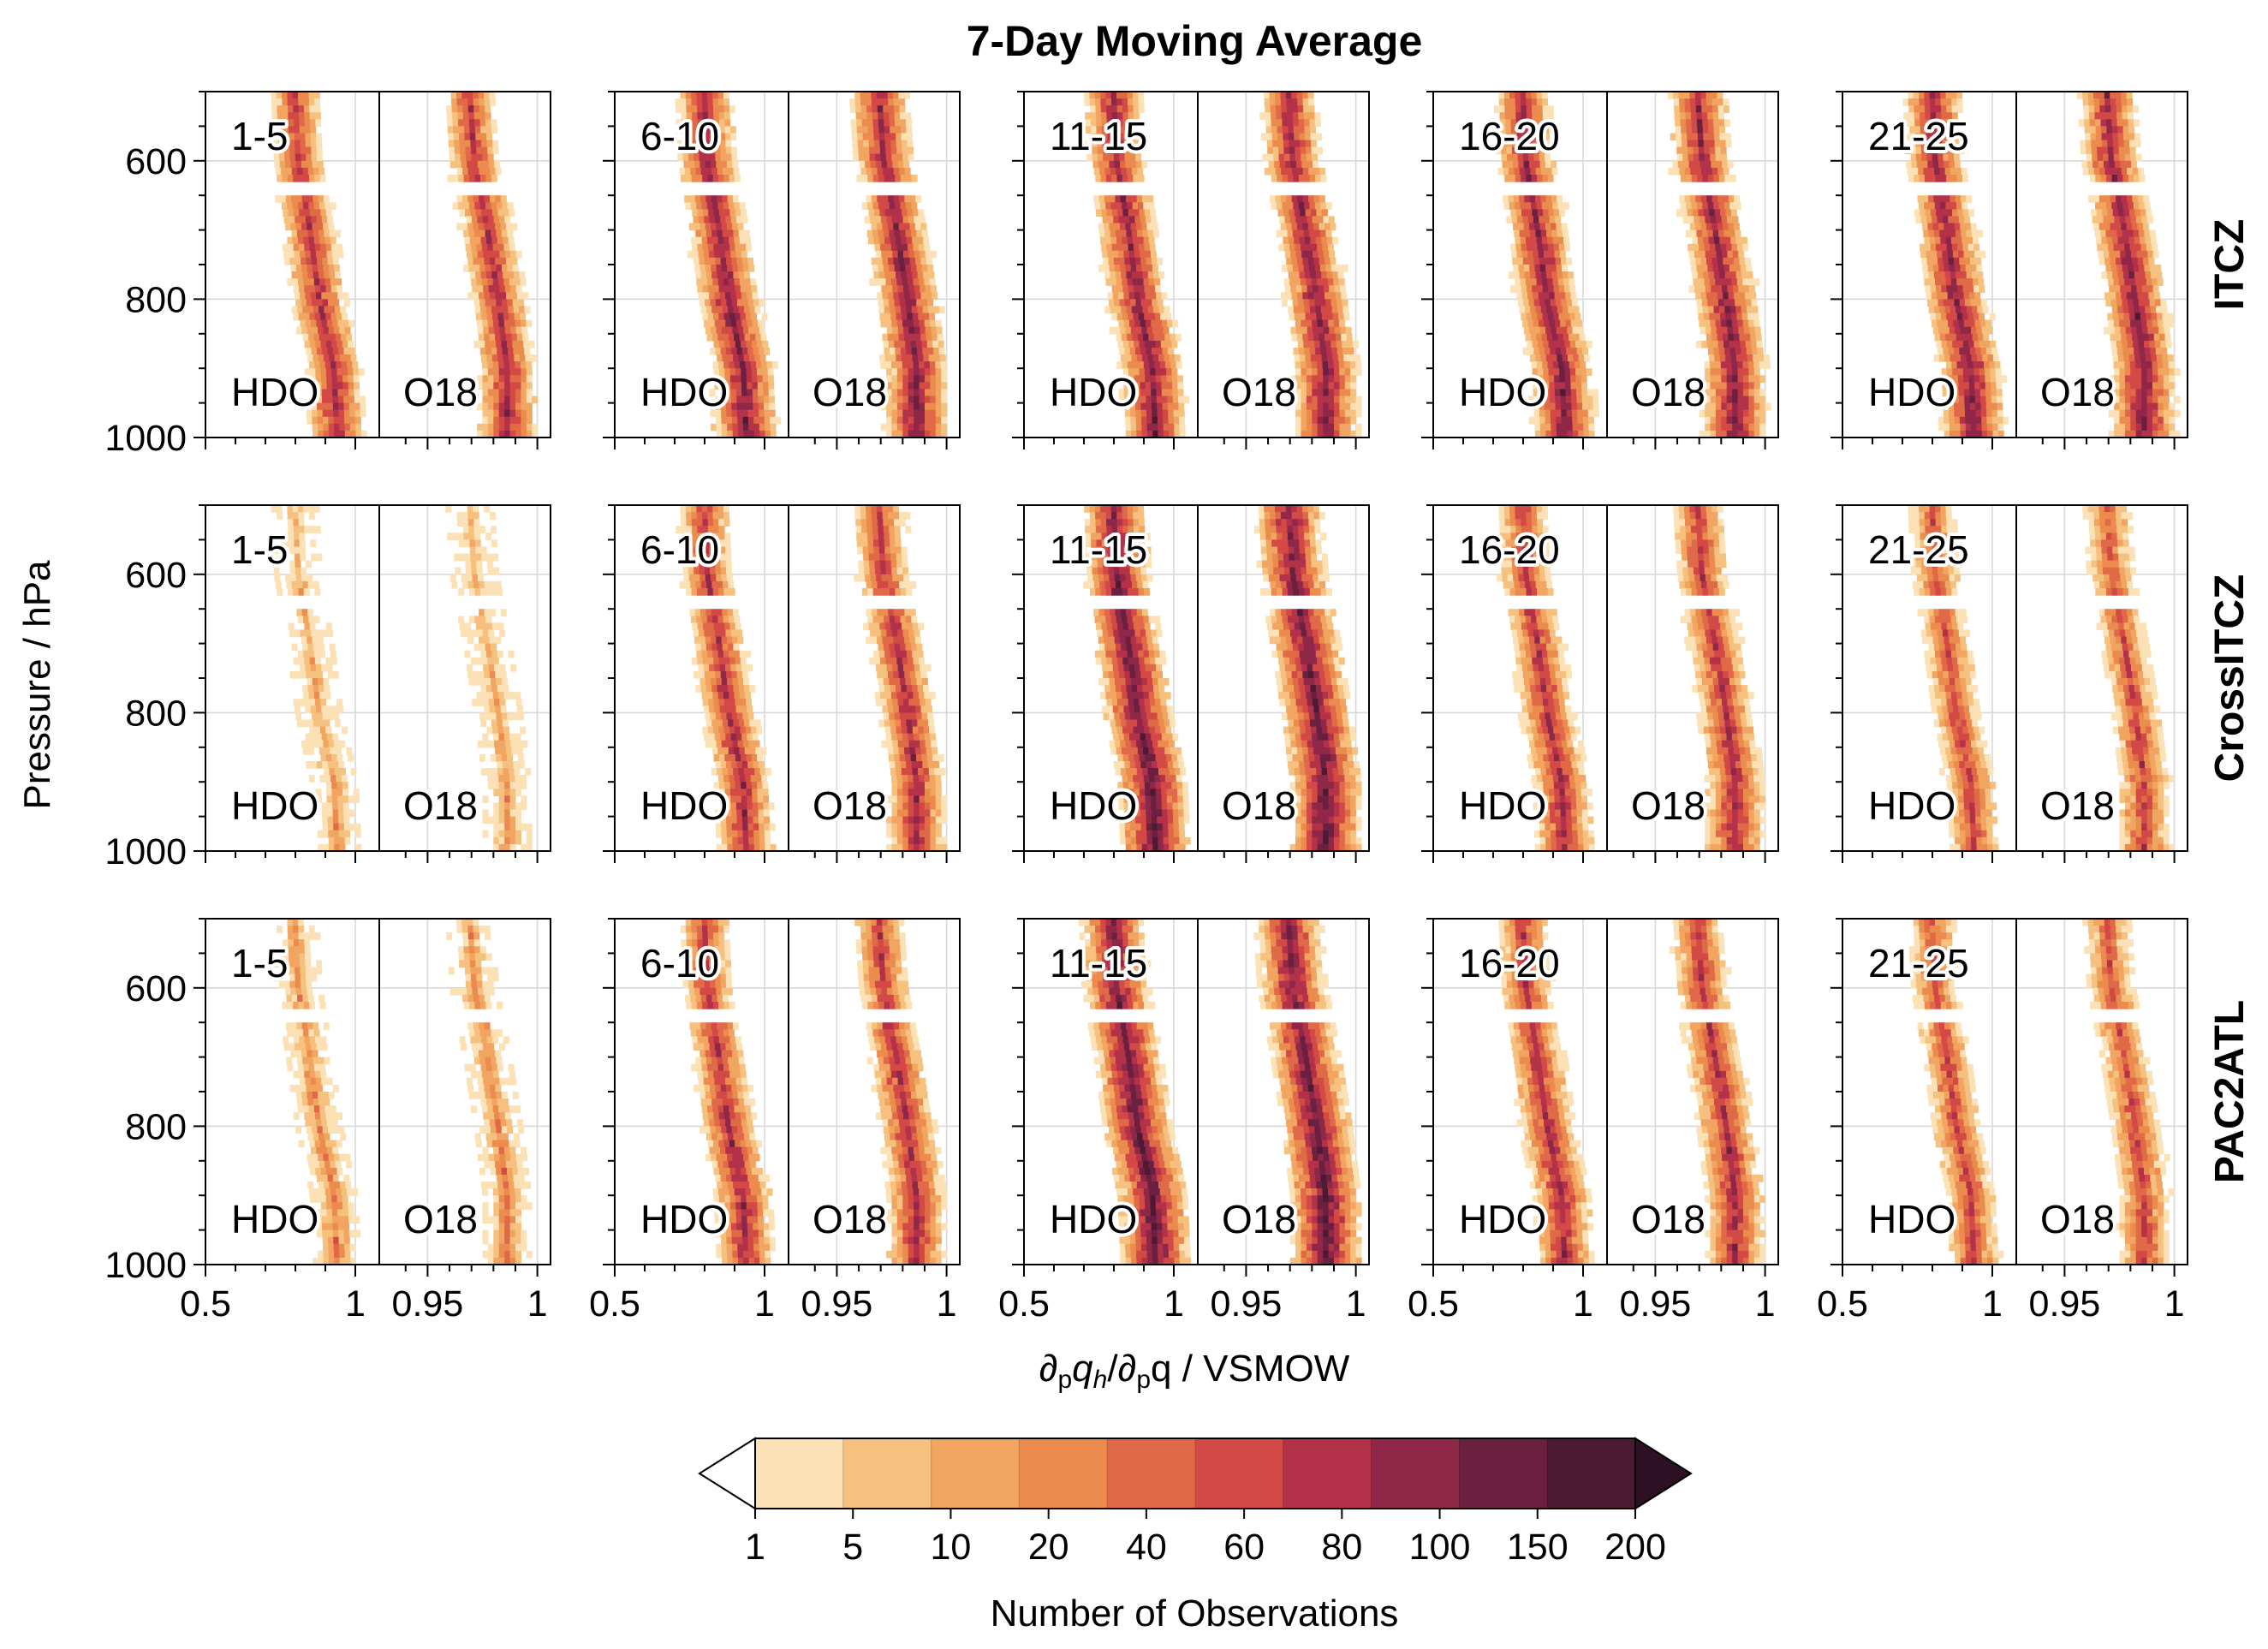 This screenshot has height=1649, width=2268. What do you see at coordinates (1509, 136) in the screenshot?
I see `period-label: 16-20` at bounding box center [1509, 136].